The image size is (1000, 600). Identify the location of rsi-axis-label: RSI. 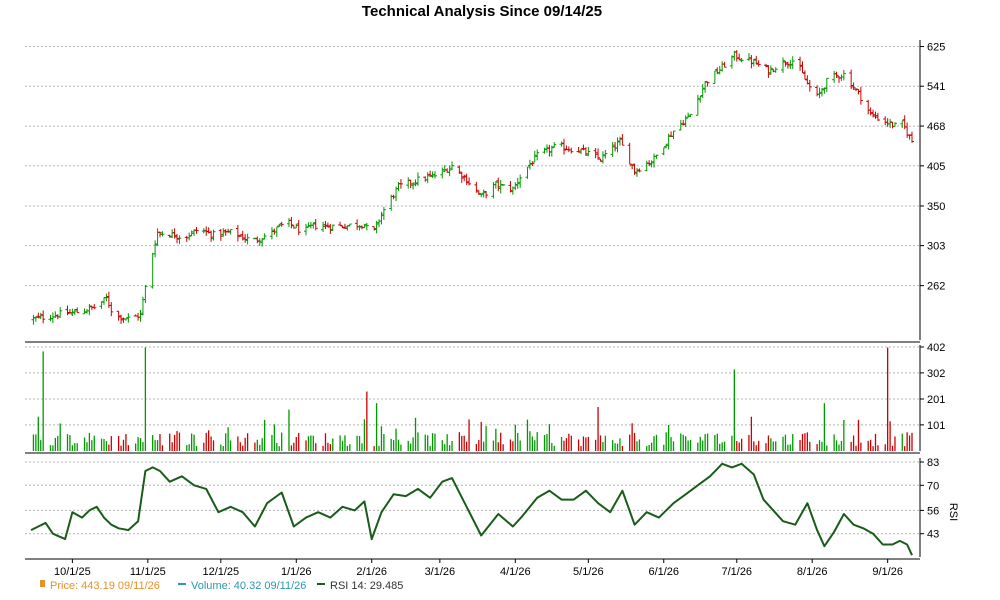
(953, 512).